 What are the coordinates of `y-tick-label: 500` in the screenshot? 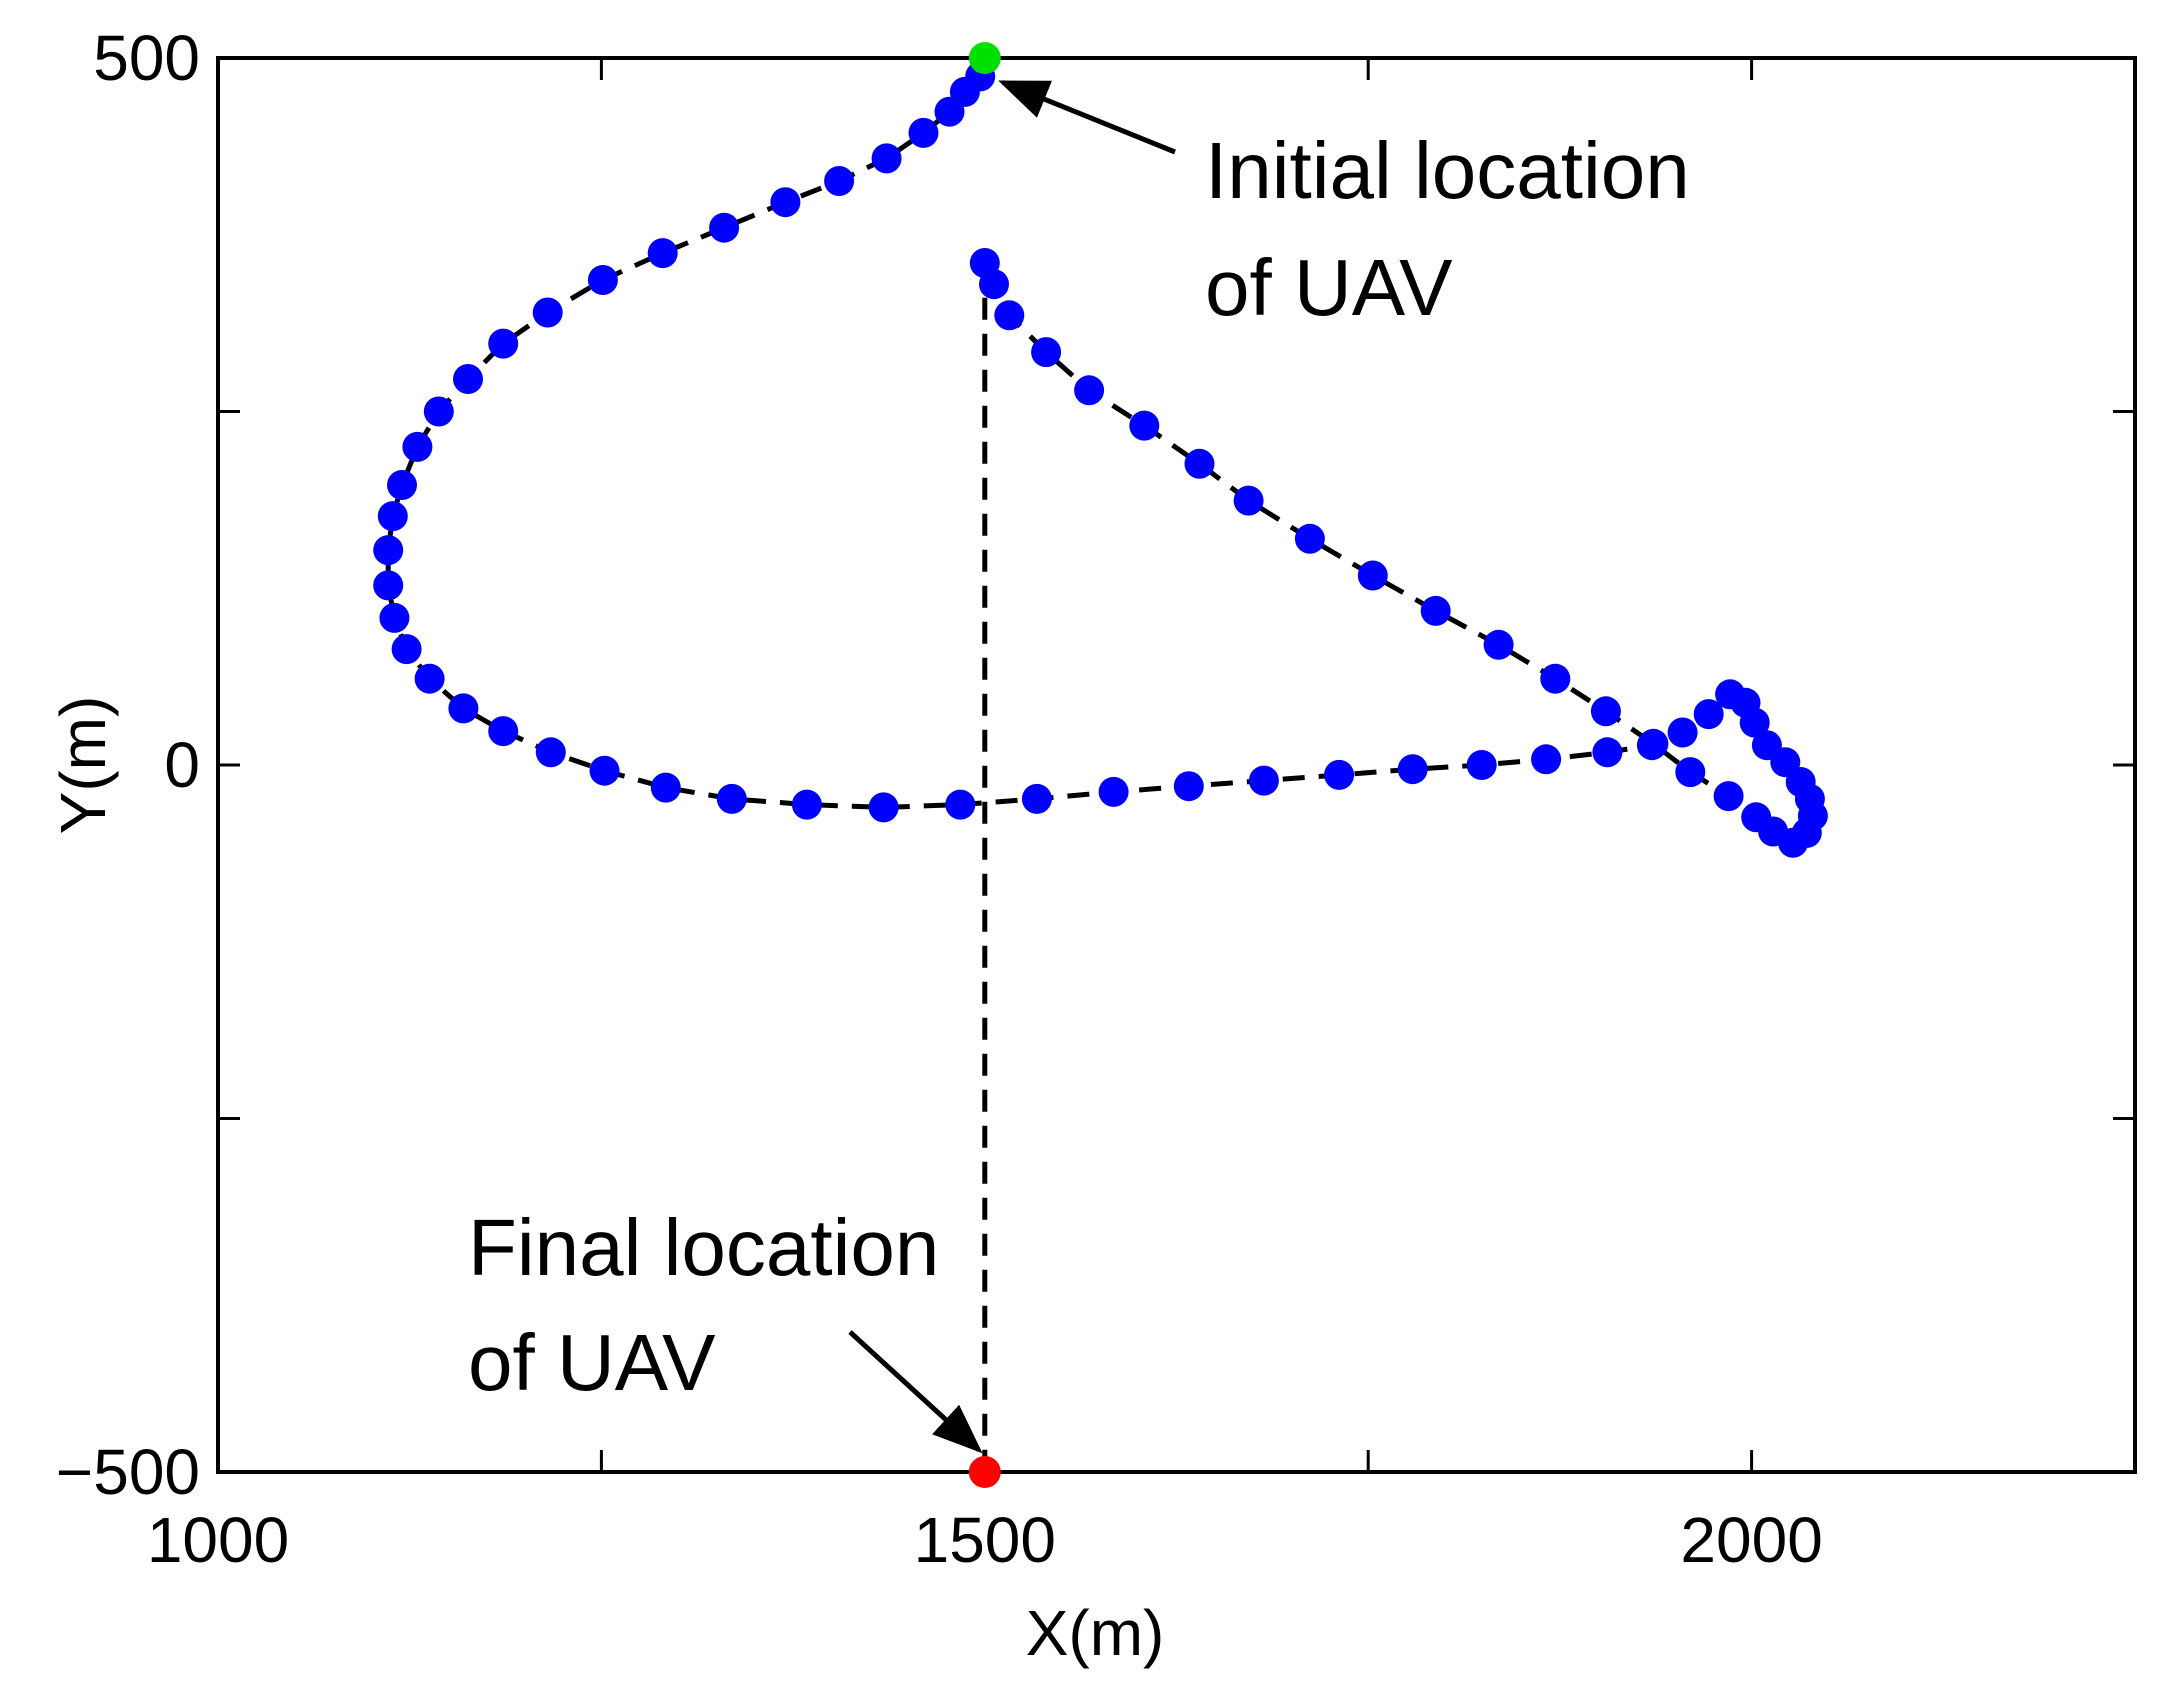 It's located at (146, 58).